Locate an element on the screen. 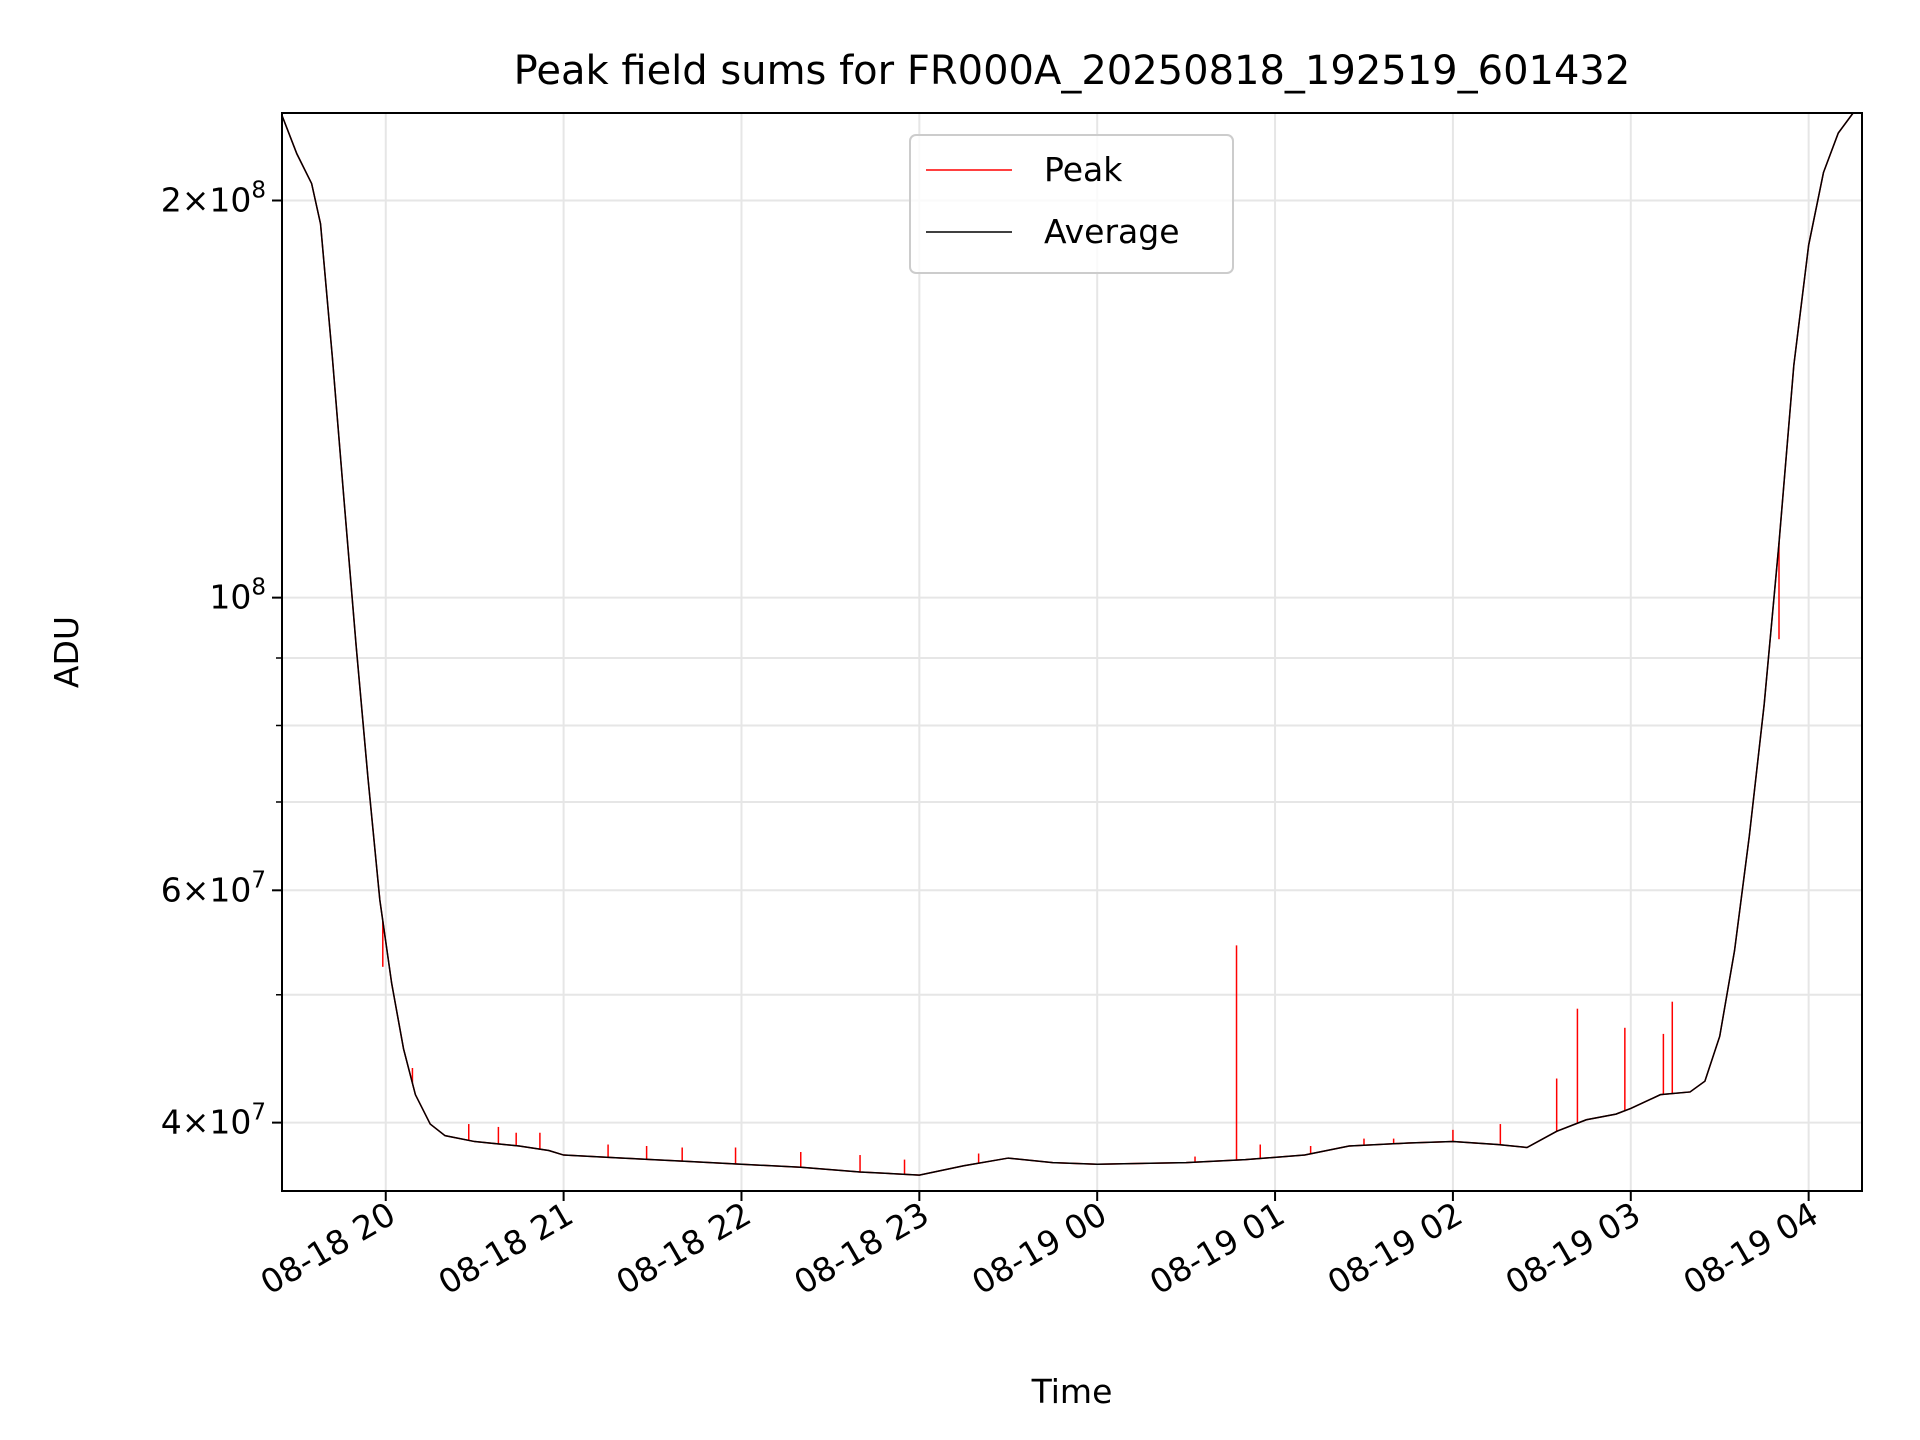  legend-label-average: Average is located at coordinates (1112, 231).